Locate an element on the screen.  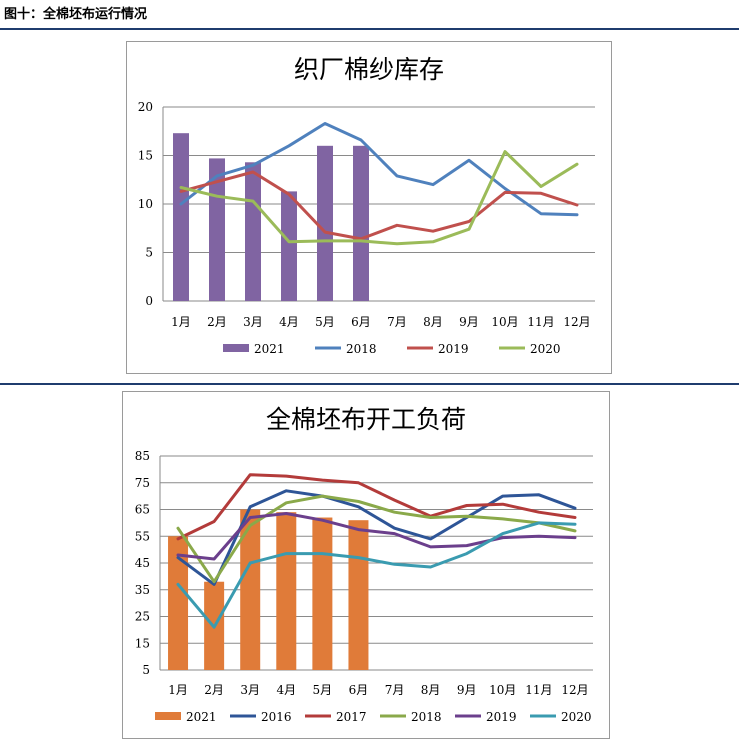
y-tick-label: 85 is located at coordinates (142, 456).